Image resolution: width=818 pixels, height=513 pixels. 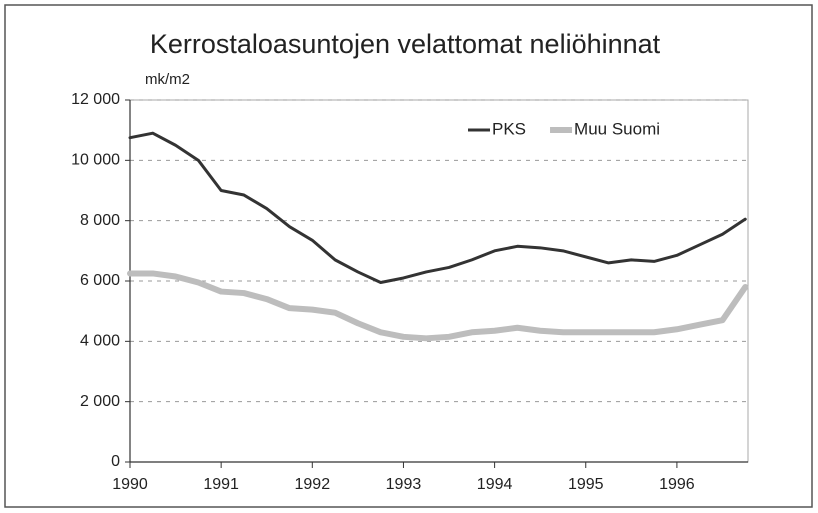 What do you see at coordinates (617, 128) in the screenshot?
I see `legend-label: Muu Suomi` at bounding box center [617, 128].